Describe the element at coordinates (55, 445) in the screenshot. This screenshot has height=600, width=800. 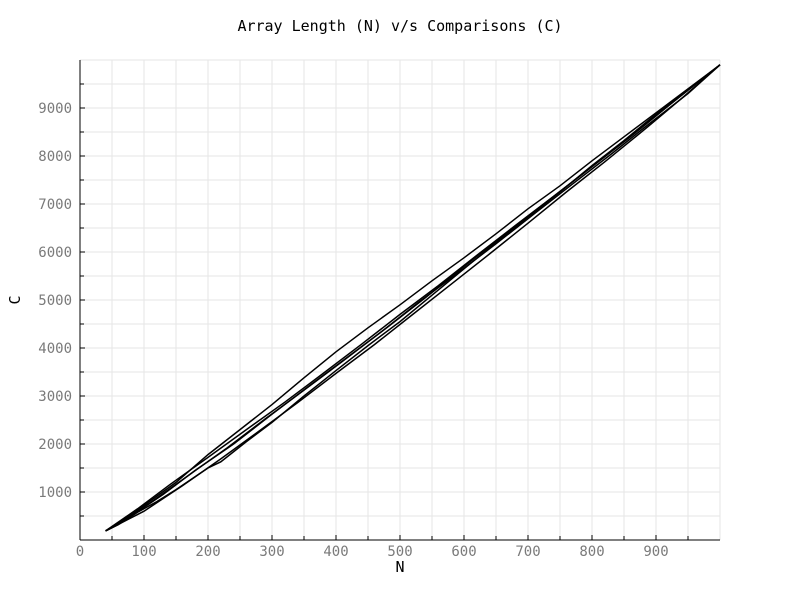
I see `y-tick-label: 2000` at that location.